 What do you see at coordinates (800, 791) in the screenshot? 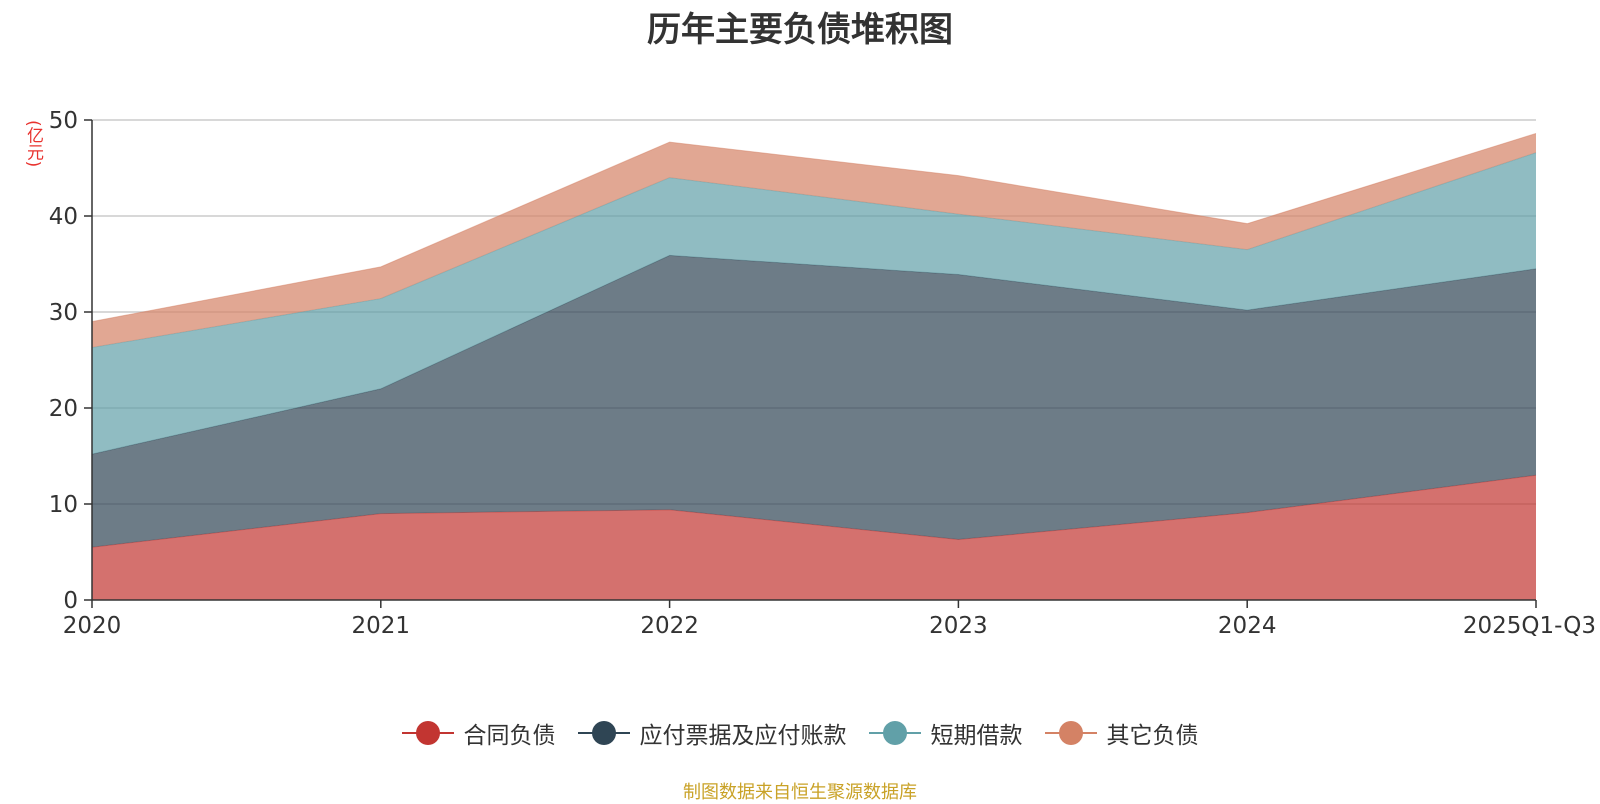
I see `source-note: 制图数据来自恒生聚源数据库` at bounding box center [800, 791].